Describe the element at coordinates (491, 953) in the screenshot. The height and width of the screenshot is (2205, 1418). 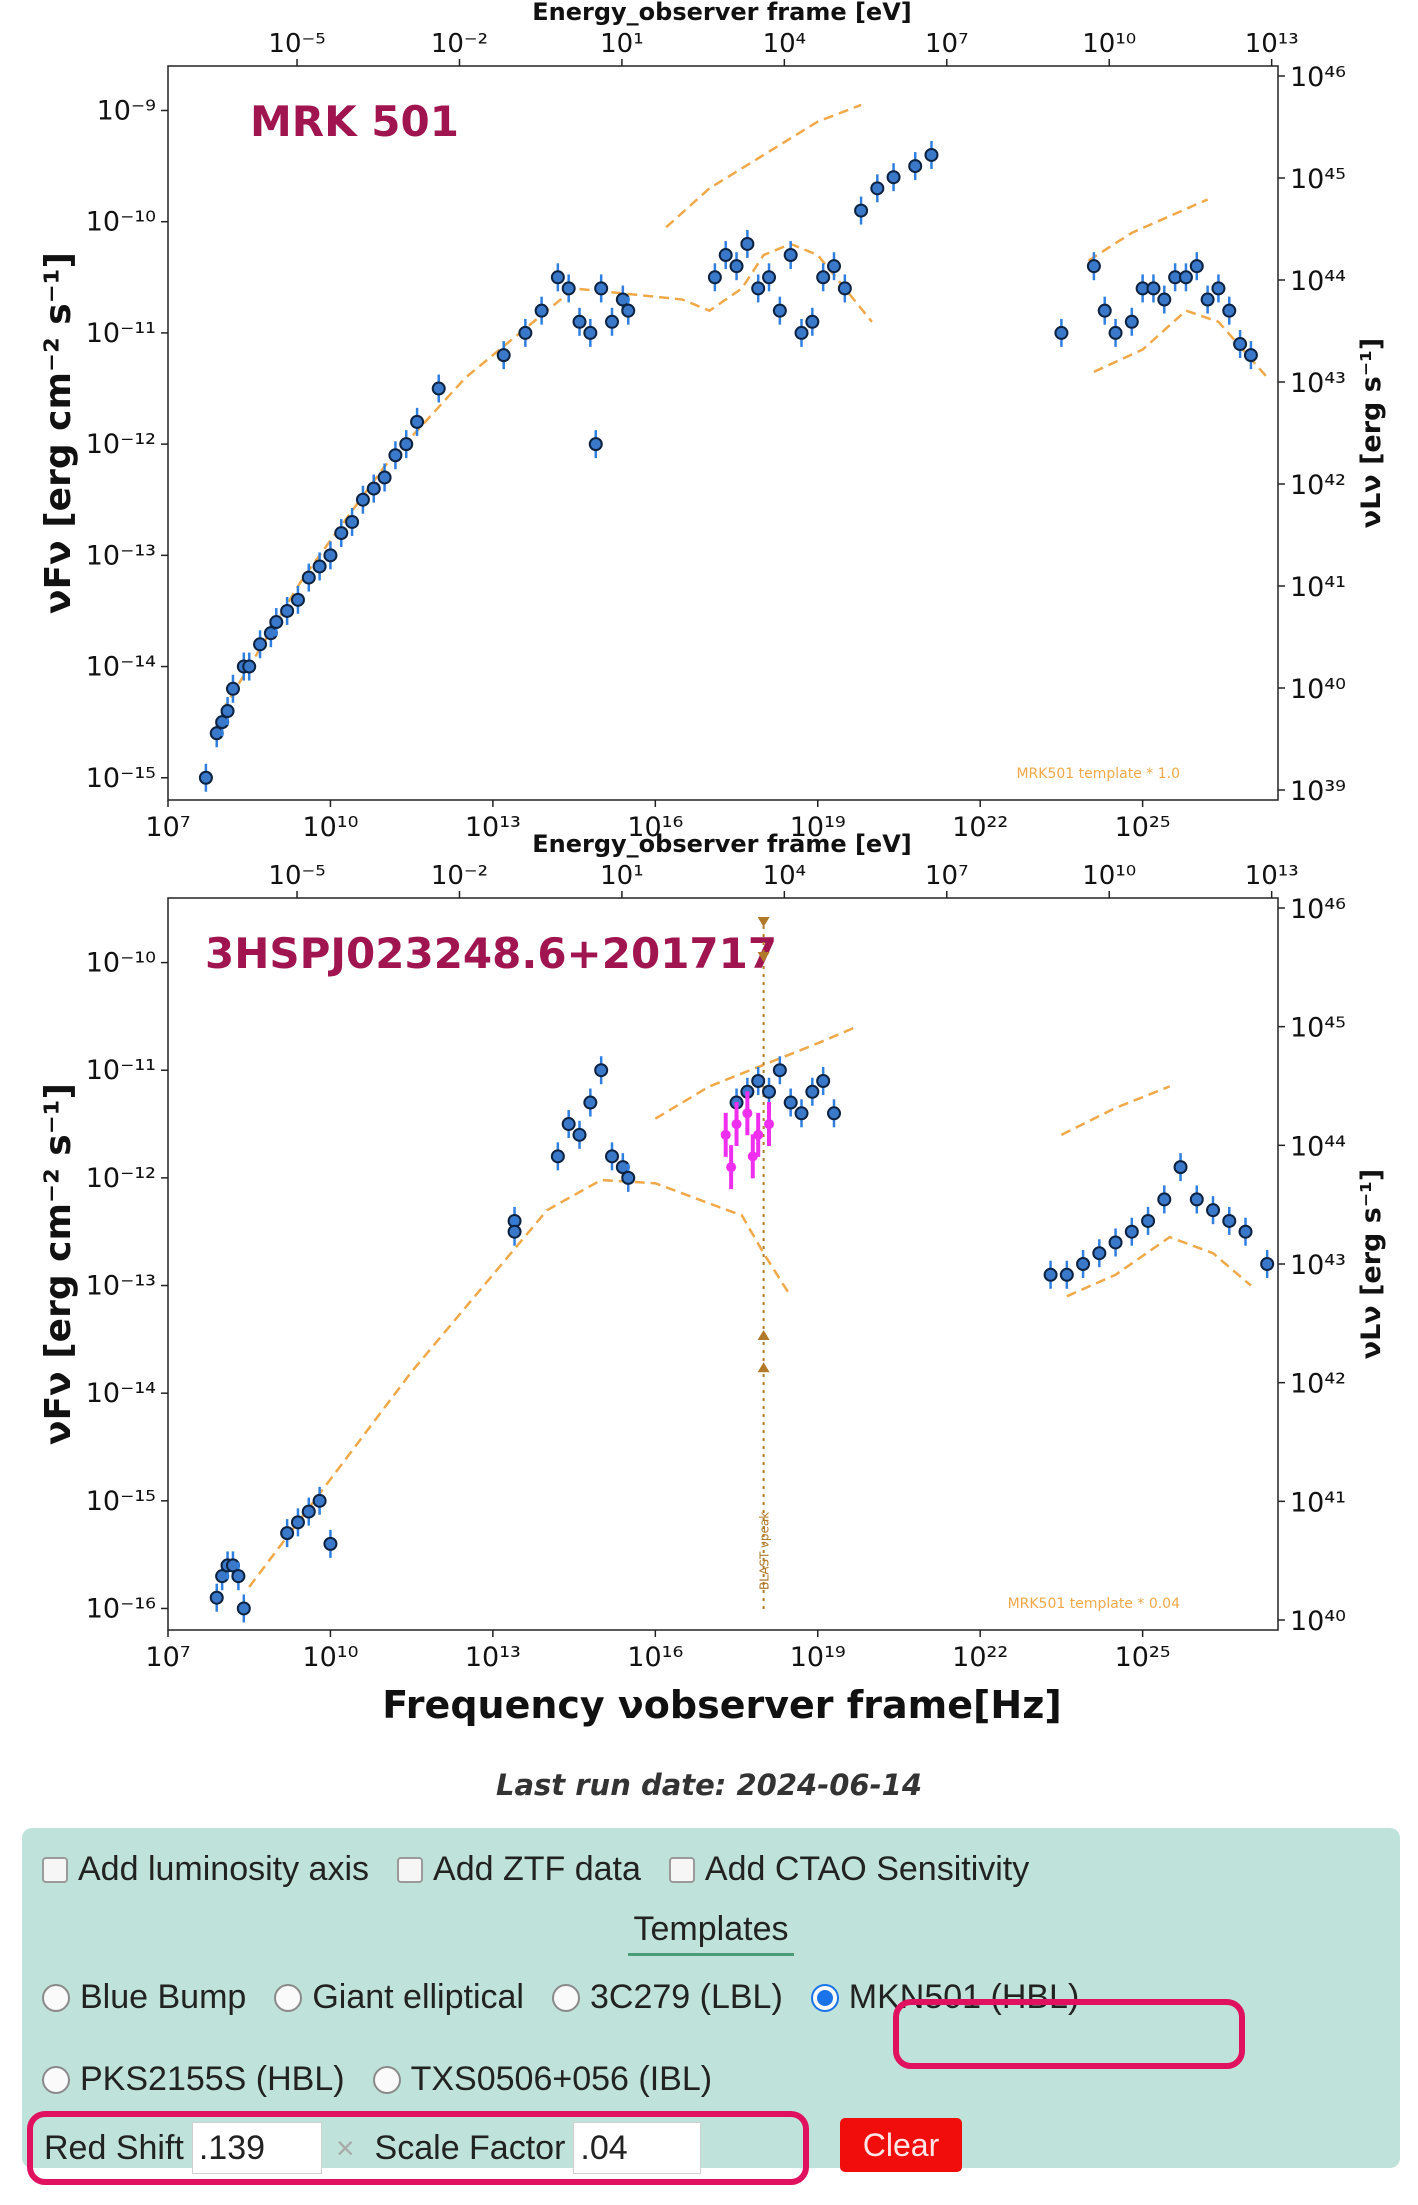
I see `chart-title: 3HSPJ023248.6+201717` at that location.